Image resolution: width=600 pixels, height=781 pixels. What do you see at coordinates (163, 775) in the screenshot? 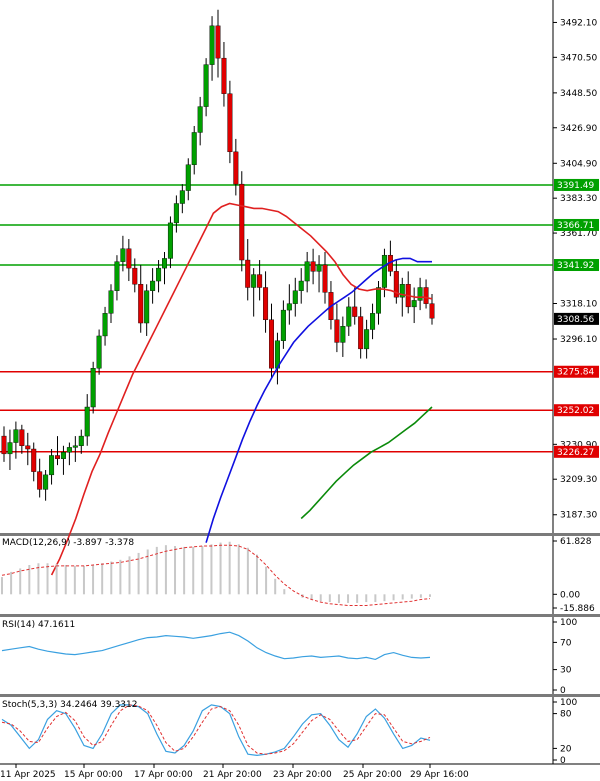
I see `time-tick-label: 17 Apr 00:00` at bounding box center [163, 775].